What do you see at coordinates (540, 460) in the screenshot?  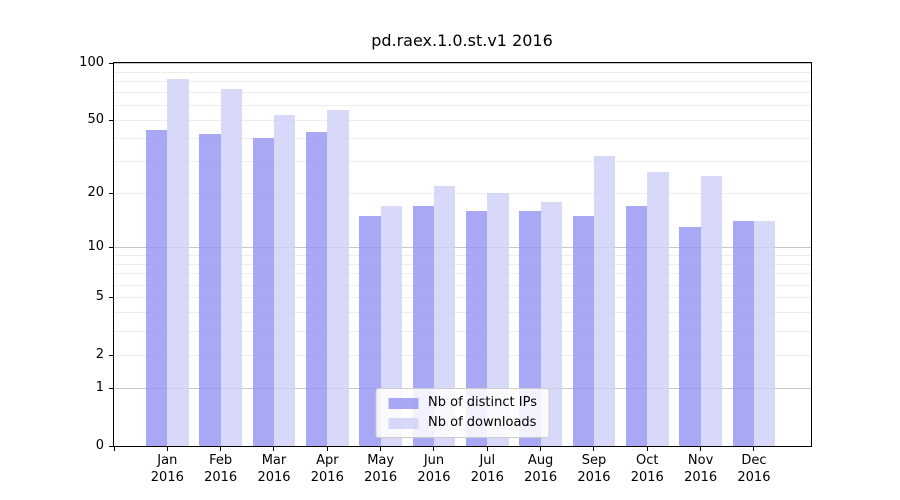 I see `x-tick-month: Aug` at bounding box center [540, 460].